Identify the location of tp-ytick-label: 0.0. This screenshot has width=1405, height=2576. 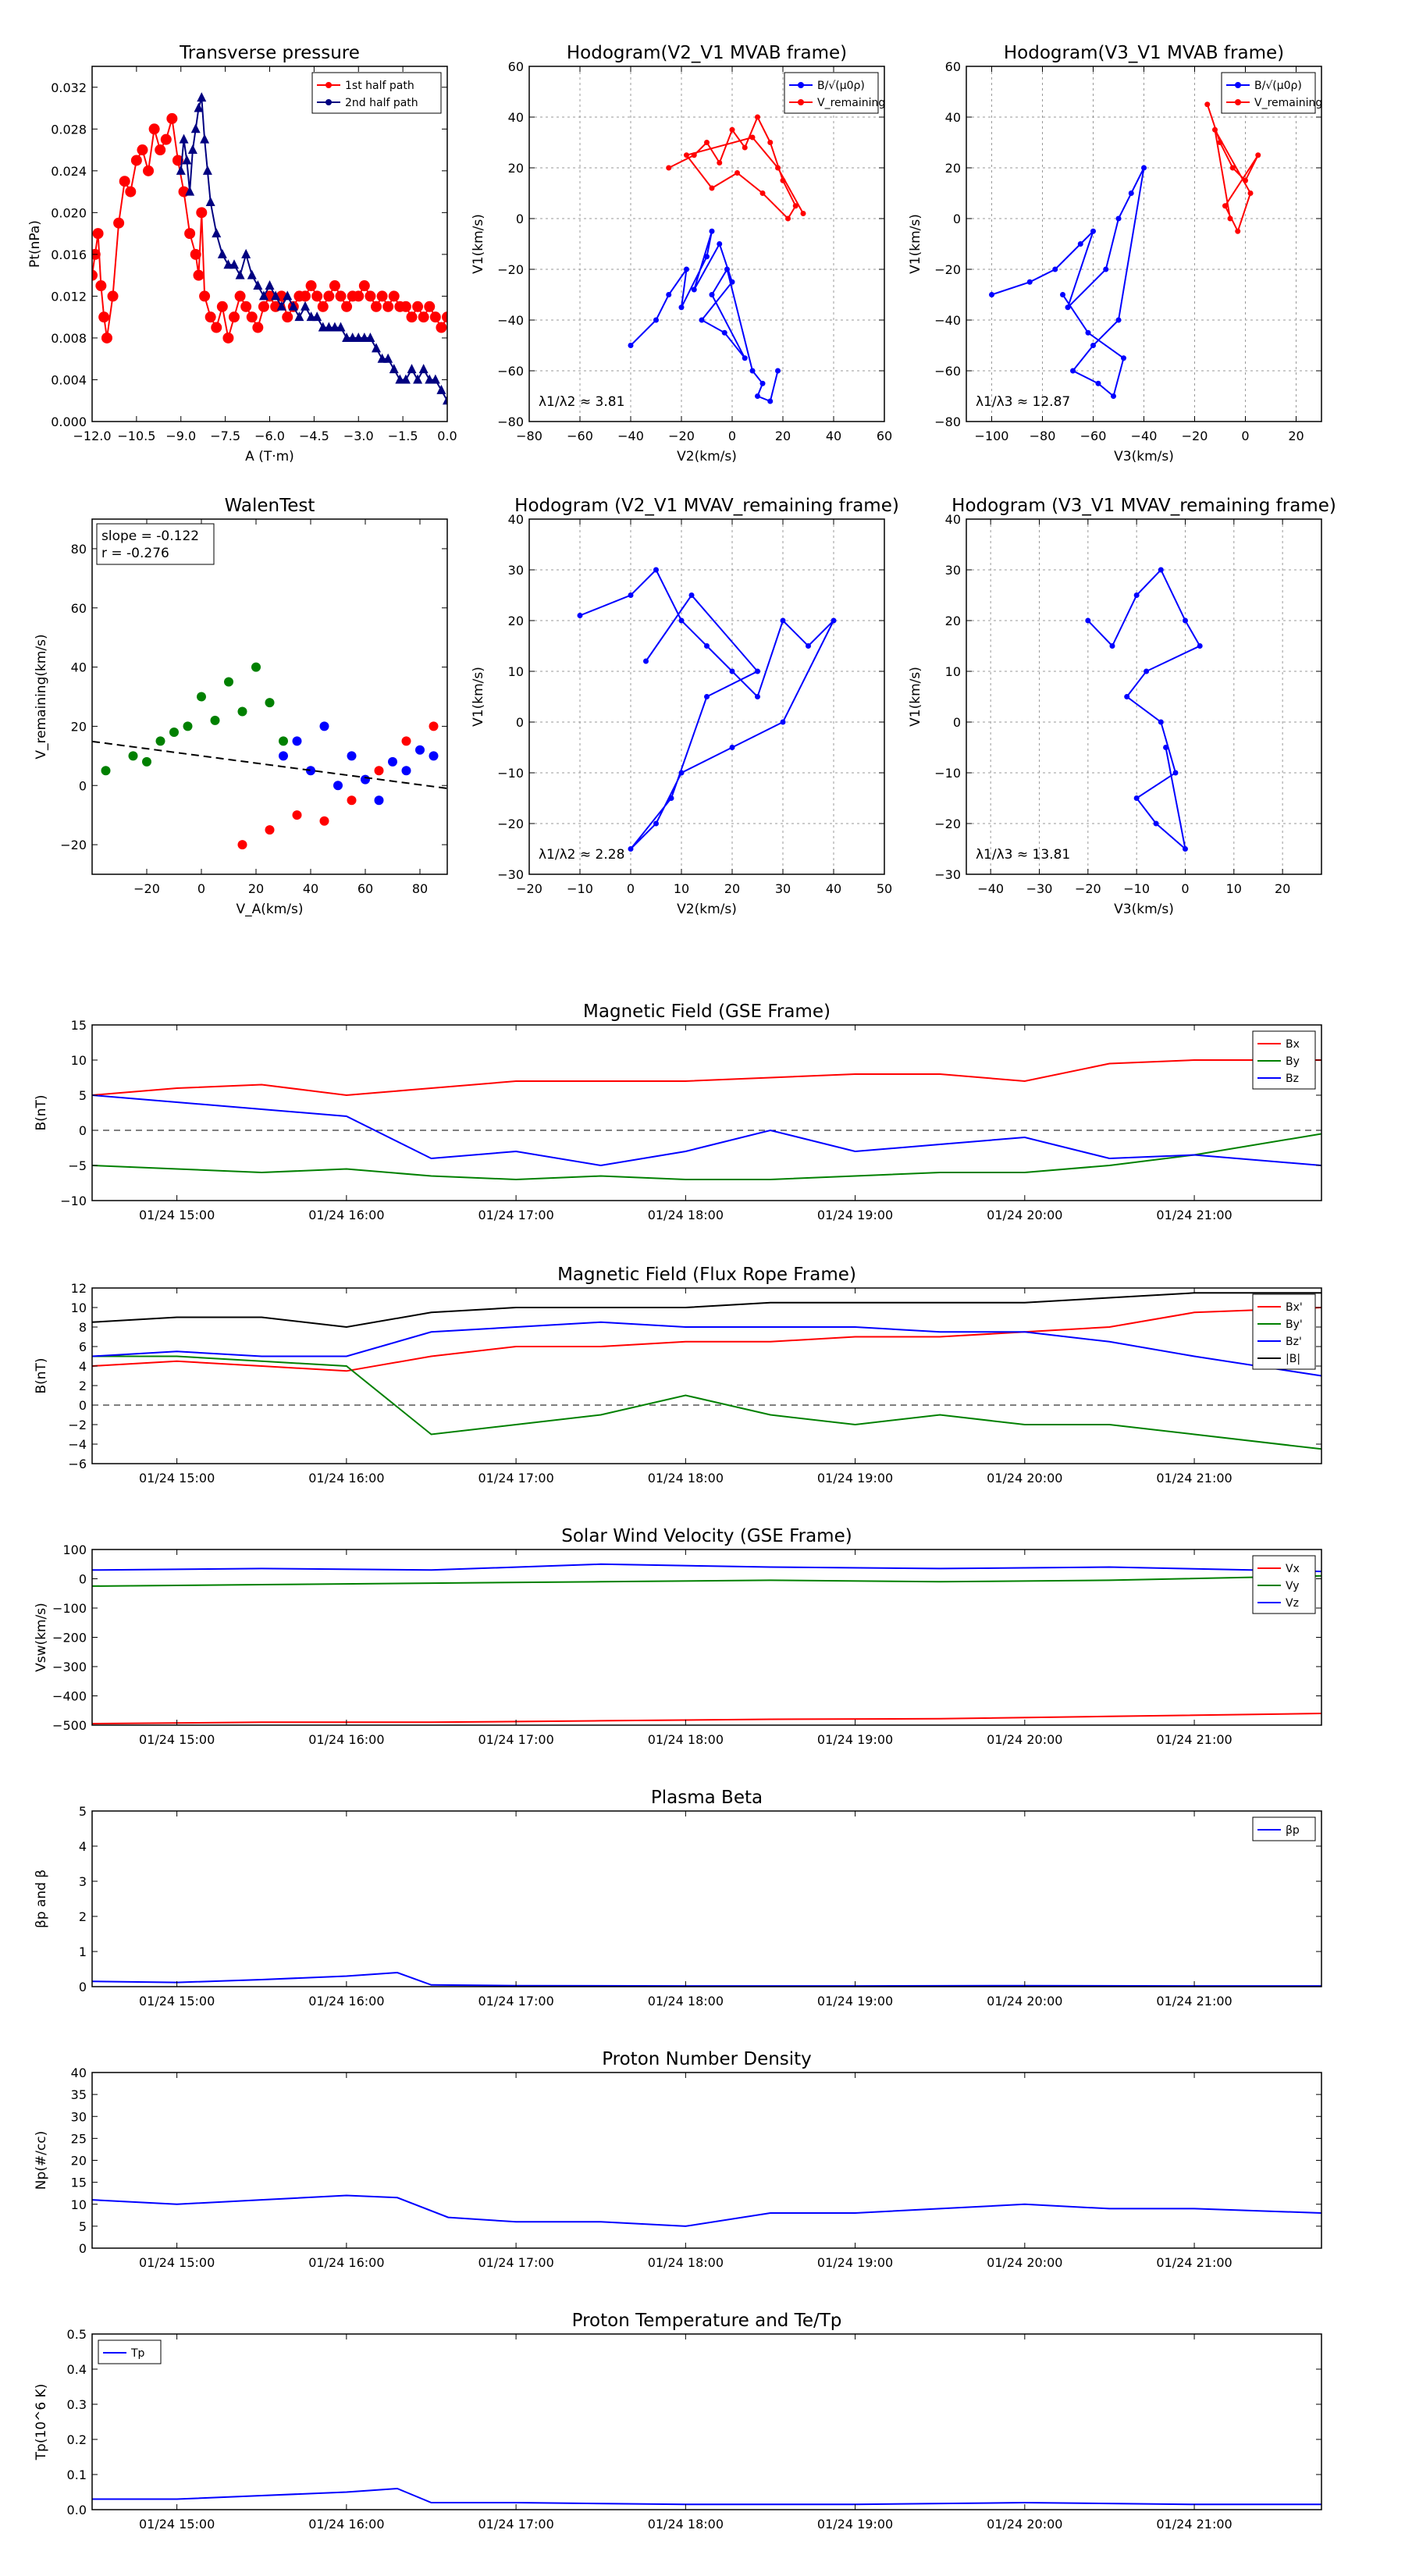
(77, 2510).